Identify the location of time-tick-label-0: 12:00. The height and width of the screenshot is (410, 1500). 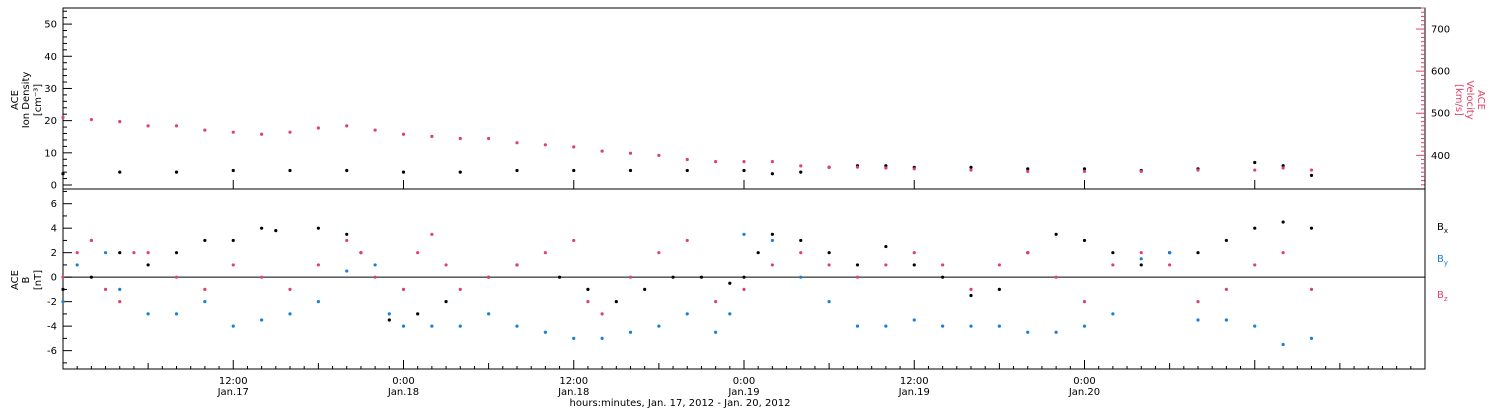
(233, 381).